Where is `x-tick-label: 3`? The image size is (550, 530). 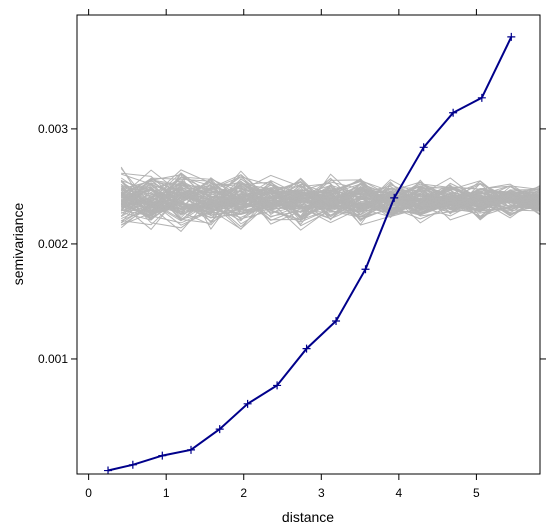
x-tick-label: 3 is located at coordinates (321, 493).